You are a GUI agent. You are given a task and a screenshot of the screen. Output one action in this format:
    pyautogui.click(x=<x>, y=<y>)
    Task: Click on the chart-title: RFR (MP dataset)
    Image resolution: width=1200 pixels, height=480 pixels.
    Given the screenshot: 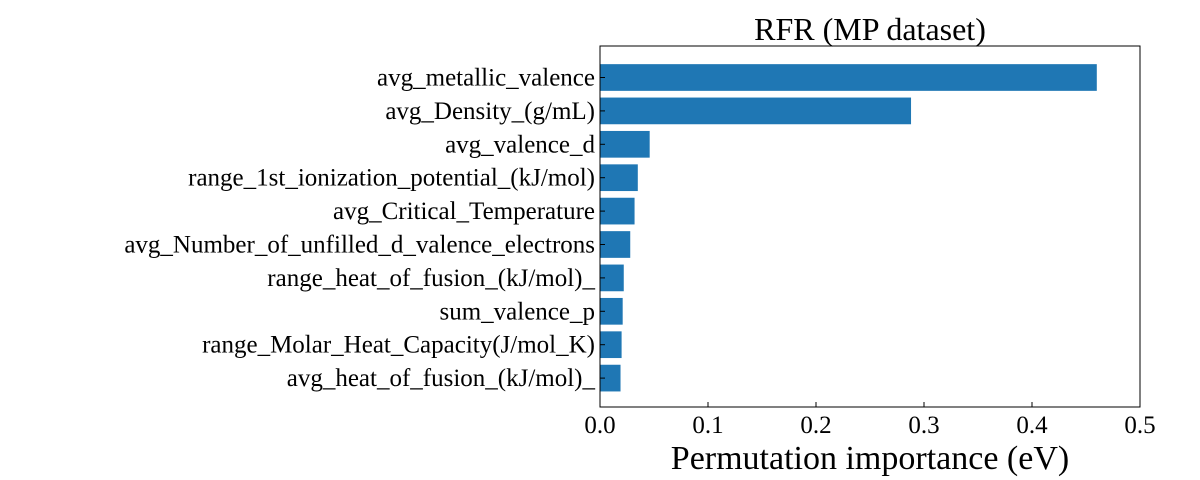 What is the action you would take?
    pyautogui.click(x=870, y=29)
    